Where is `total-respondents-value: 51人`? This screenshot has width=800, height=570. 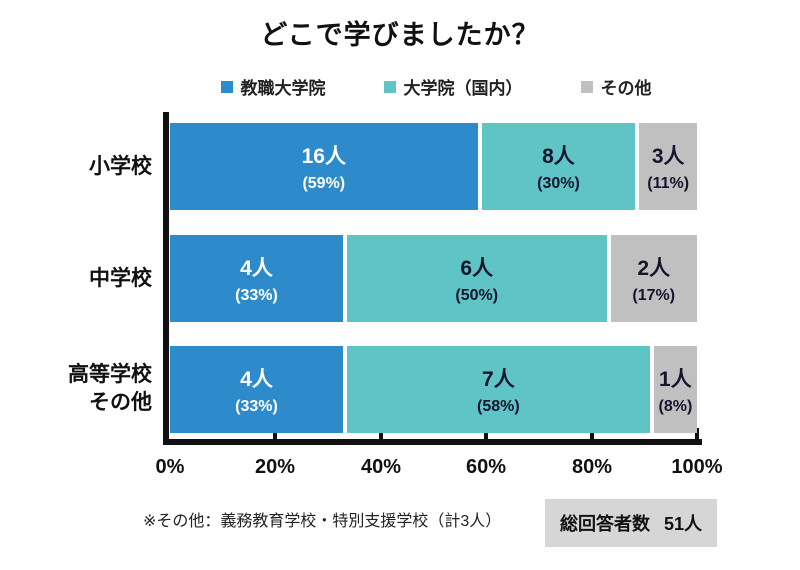 total-respondents-value: 51人 is located at coordinates (683, 524).